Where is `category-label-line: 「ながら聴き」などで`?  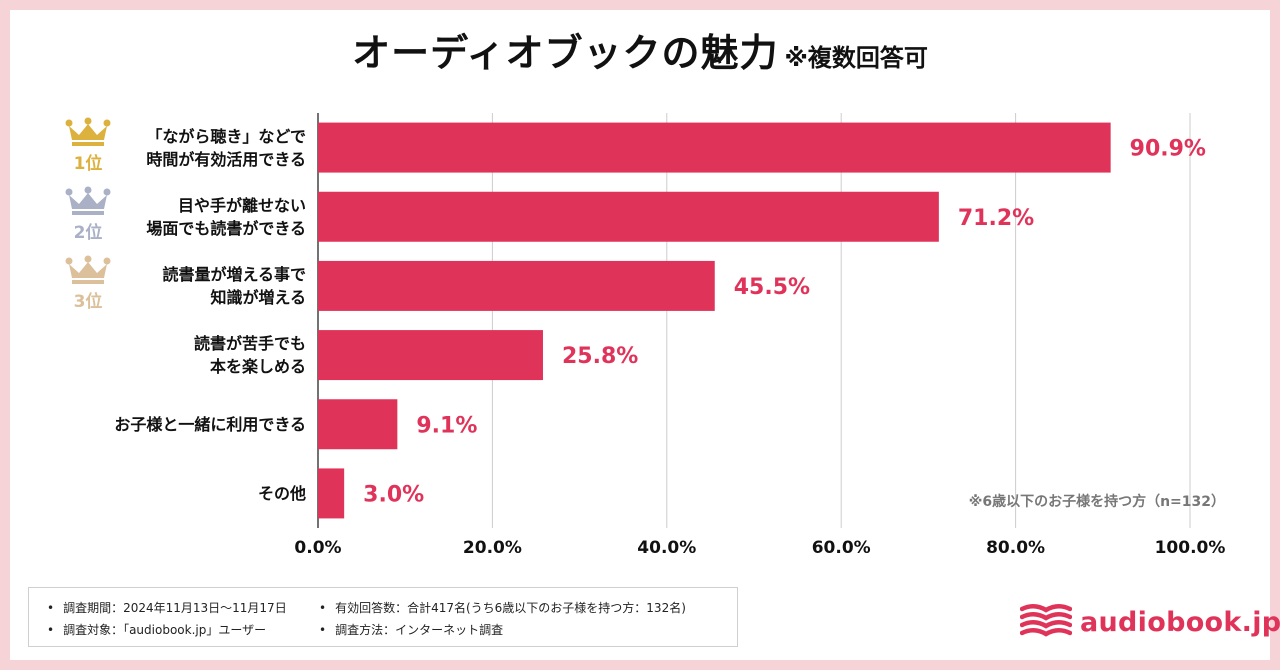 category-label-line: 「ながら聴き」などで is located at coordinates (226, 136).